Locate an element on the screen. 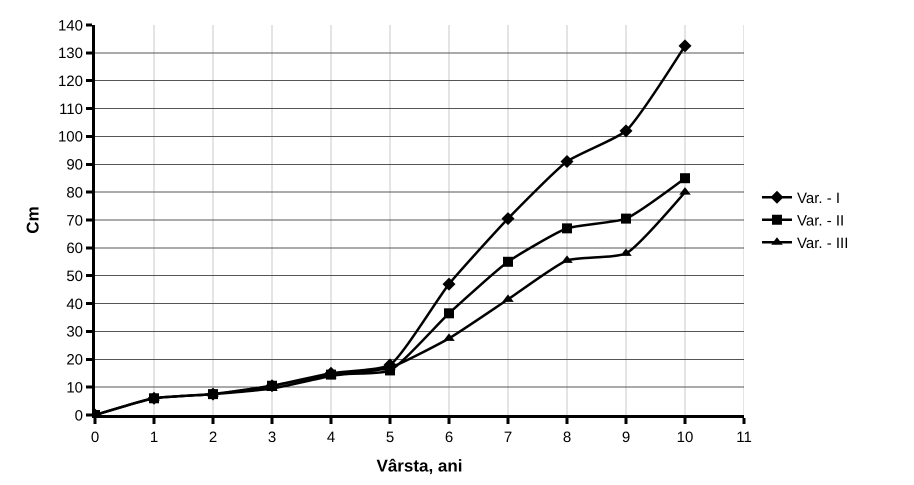  y-tick-label: 100 is located at coordinates (70, 137).